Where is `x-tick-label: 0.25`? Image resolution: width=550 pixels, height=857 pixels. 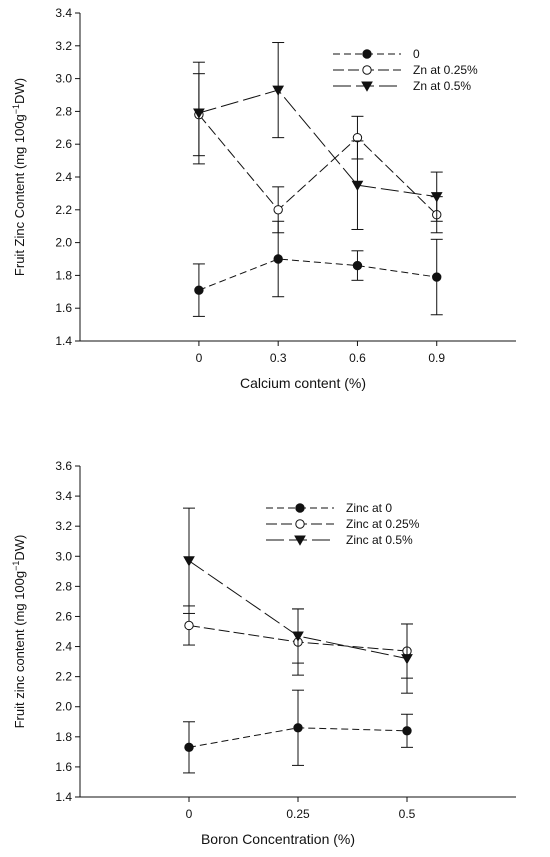
x-tick-label: 0.25 is located at coordinates (298, 814).